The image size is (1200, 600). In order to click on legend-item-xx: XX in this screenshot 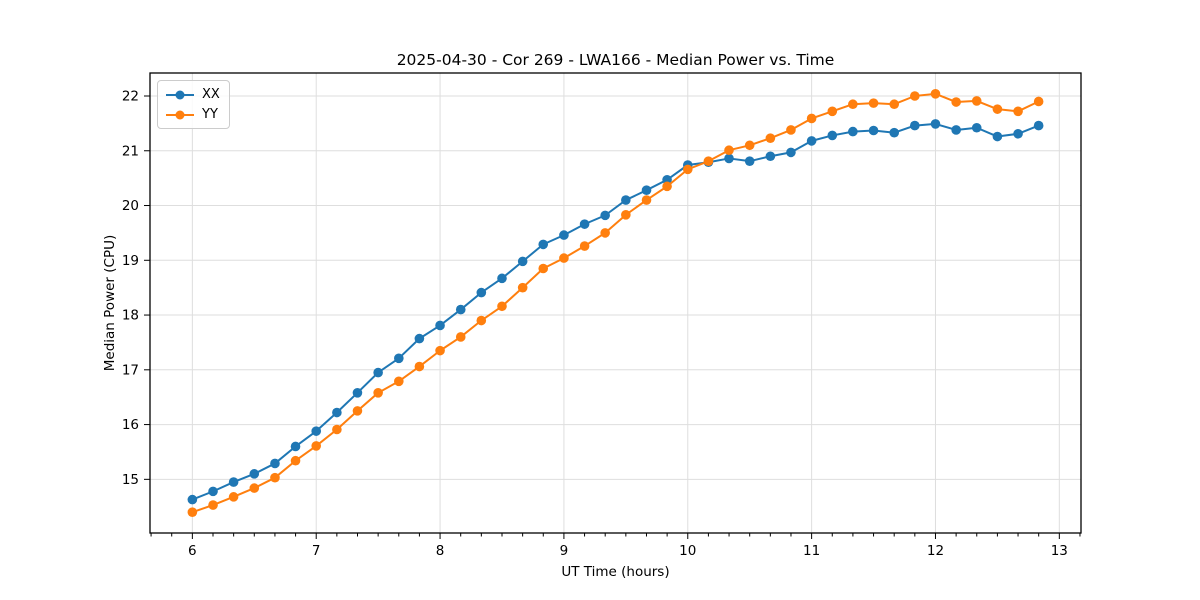, I will do `click(193, 94)`.